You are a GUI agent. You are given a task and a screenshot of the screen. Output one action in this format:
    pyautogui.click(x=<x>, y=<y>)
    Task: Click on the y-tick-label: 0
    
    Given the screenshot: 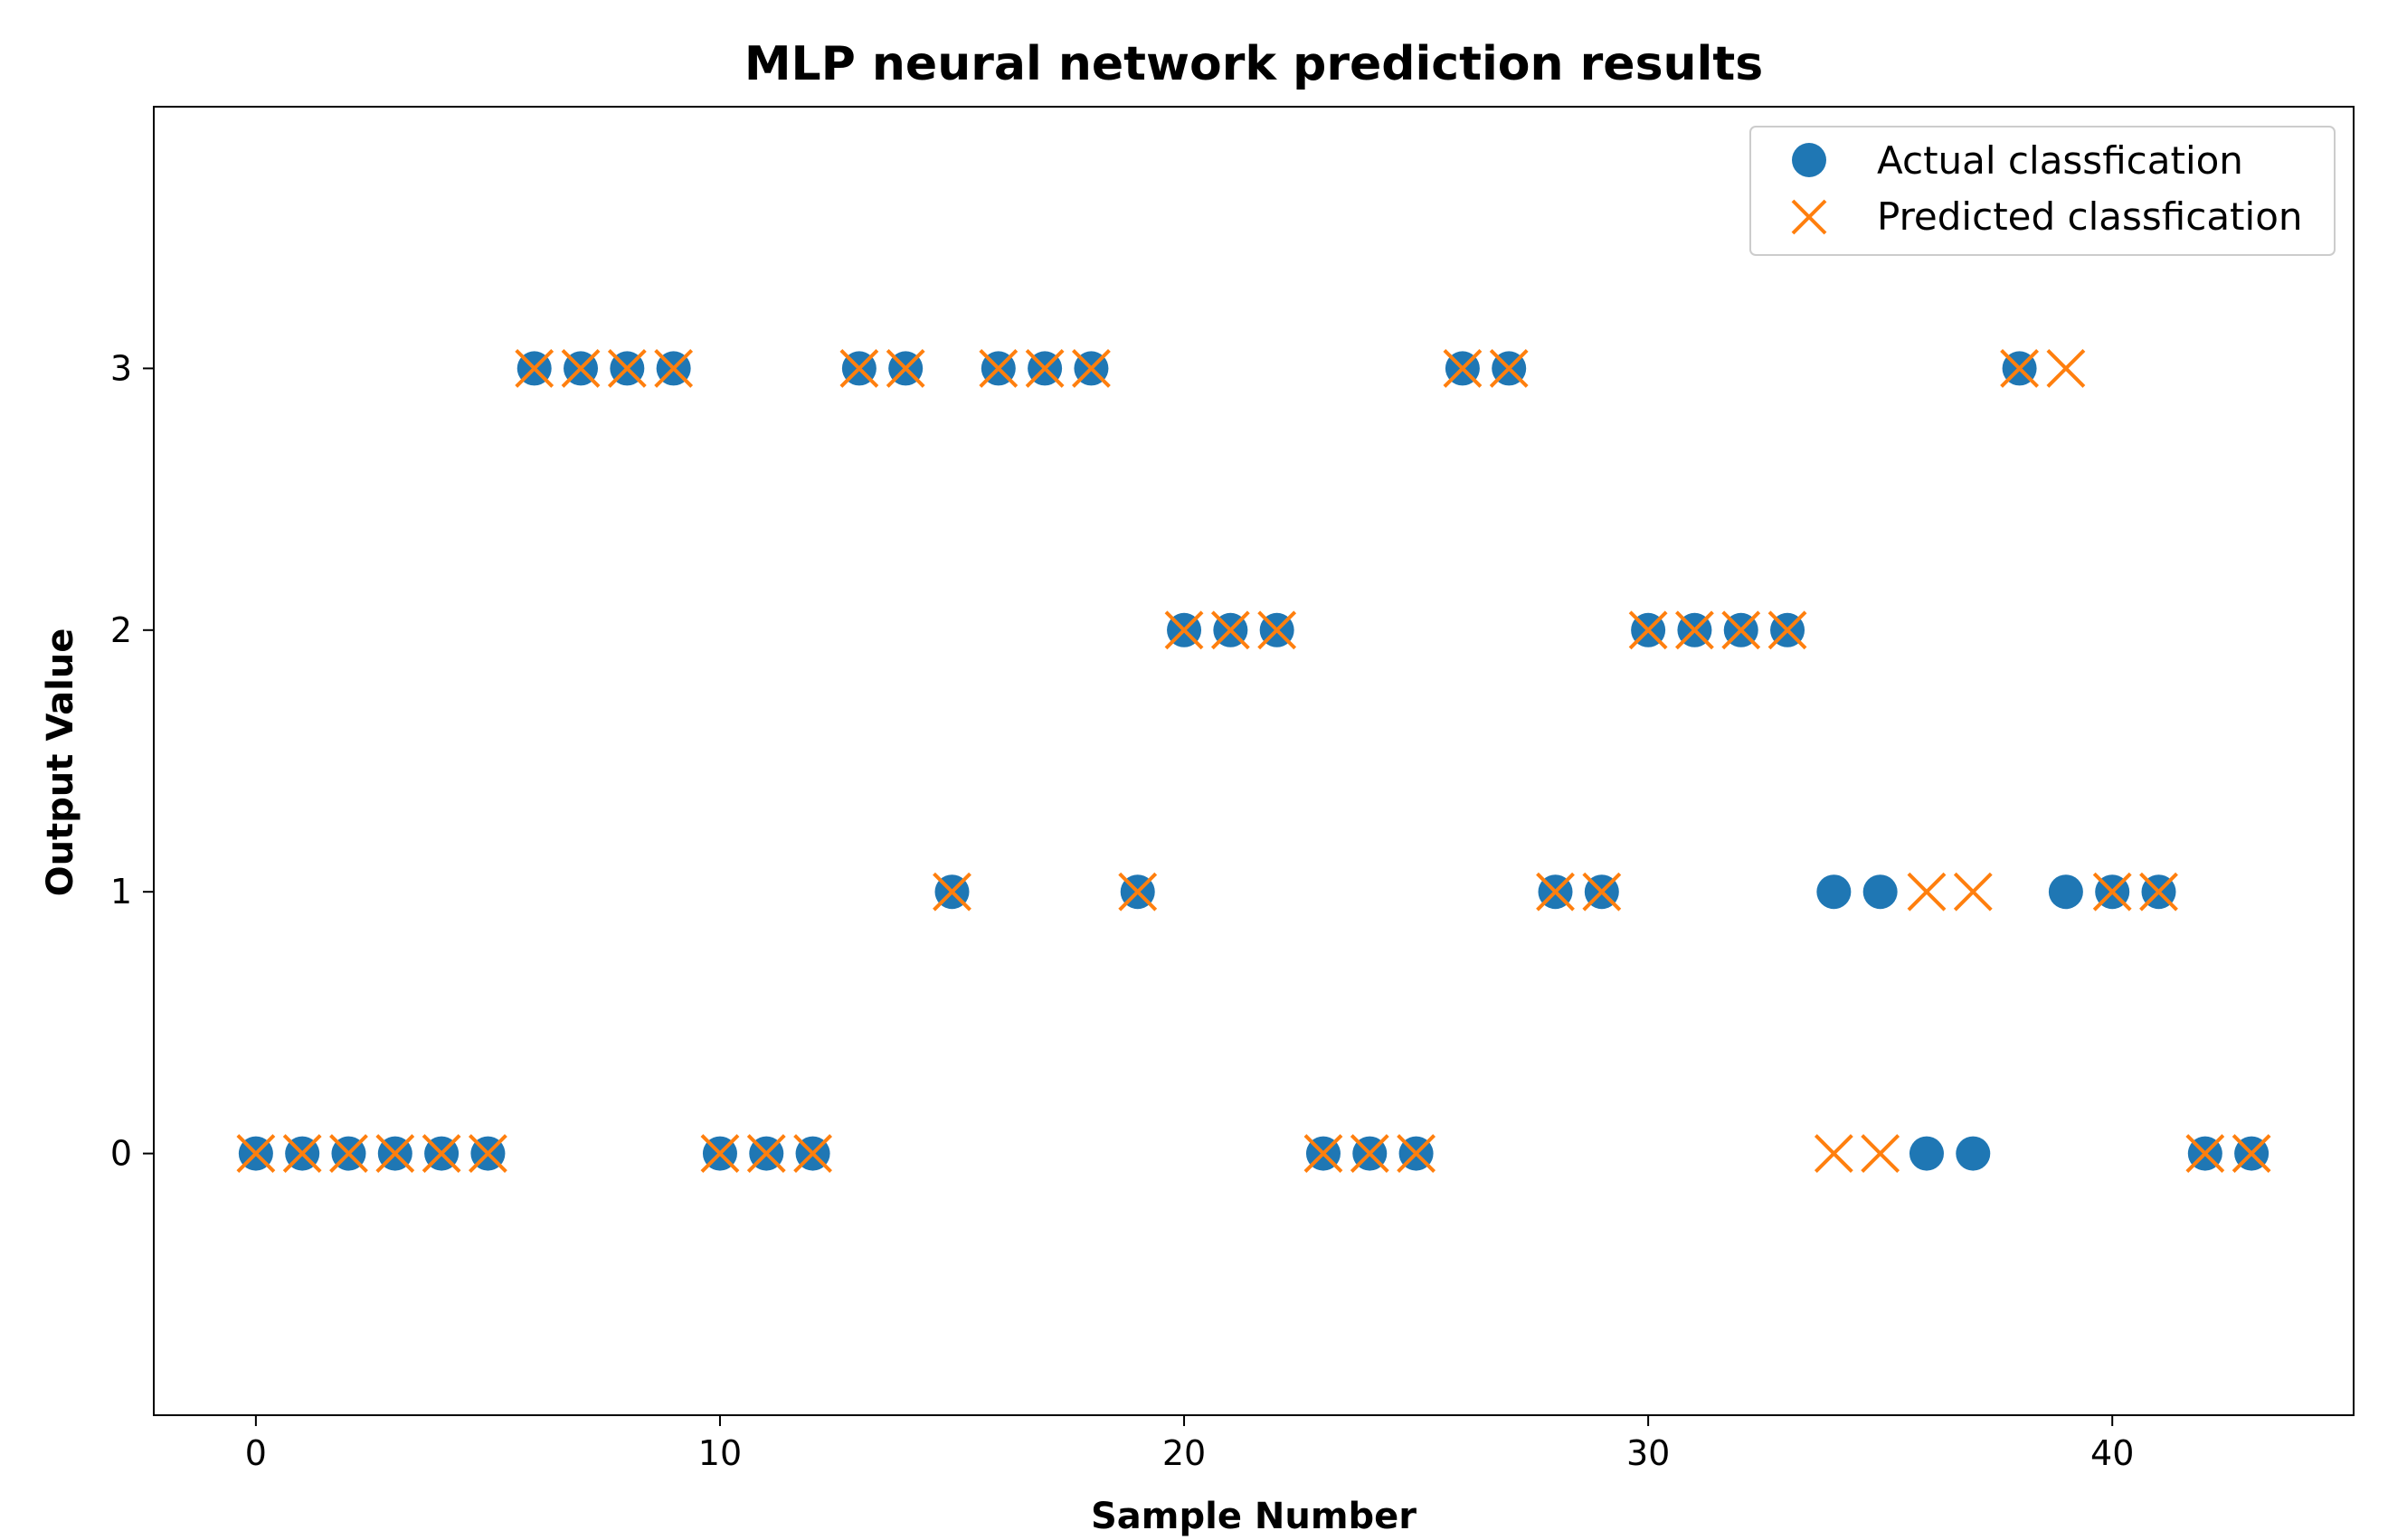 What is the action you would take?
    pyautogui.click(x=121, y=1154)
    